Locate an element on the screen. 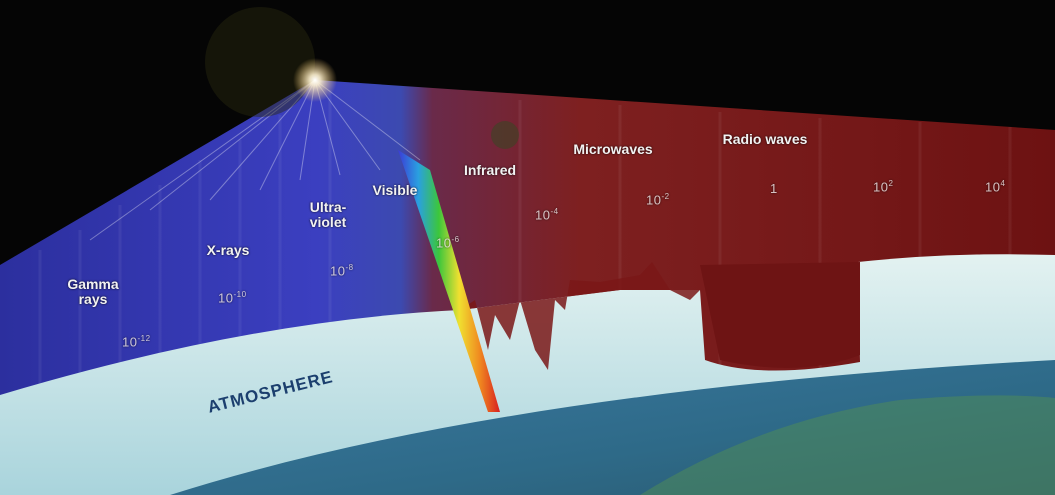  label-uv: Ultra- violet is located at coordinates (328, 215).